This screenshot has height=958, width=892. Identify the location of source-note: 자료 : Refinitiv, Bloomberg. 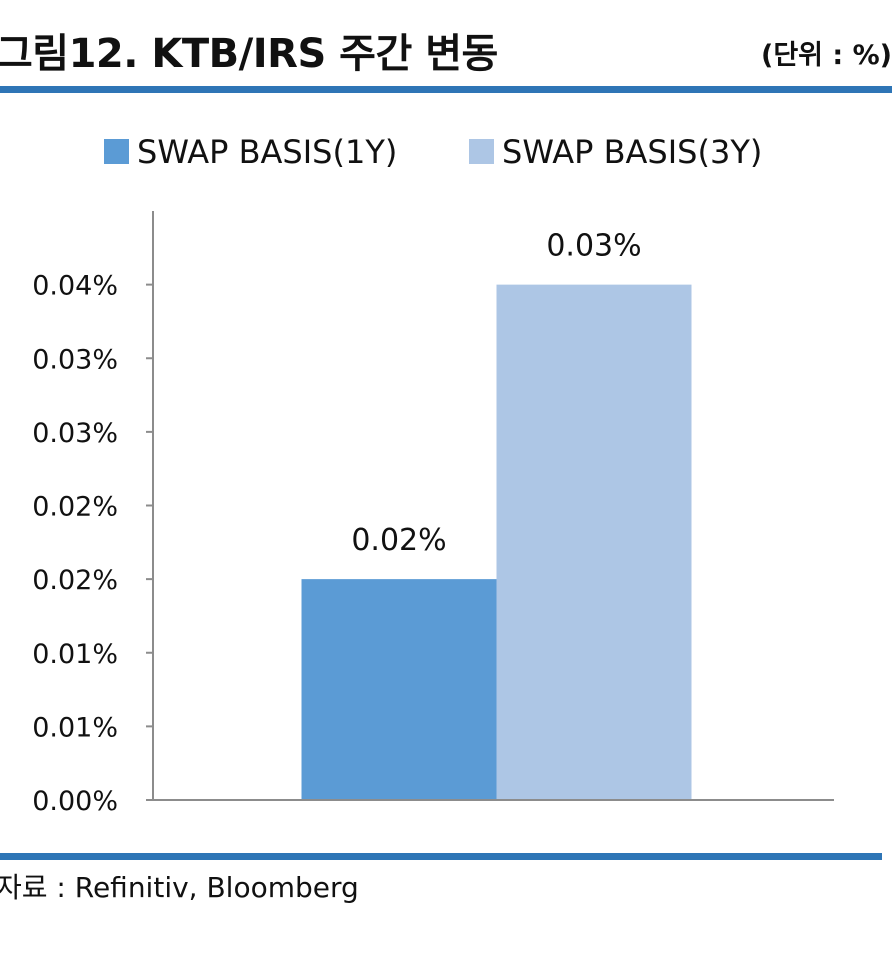
(179, 887).